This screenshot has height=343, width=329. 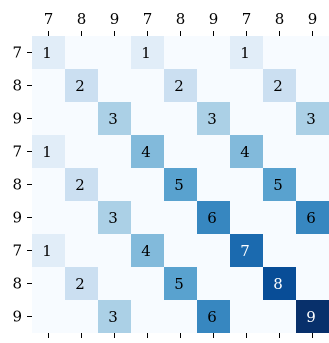 I want to click on cell-value-label: 7, so click(x=245, y=251).